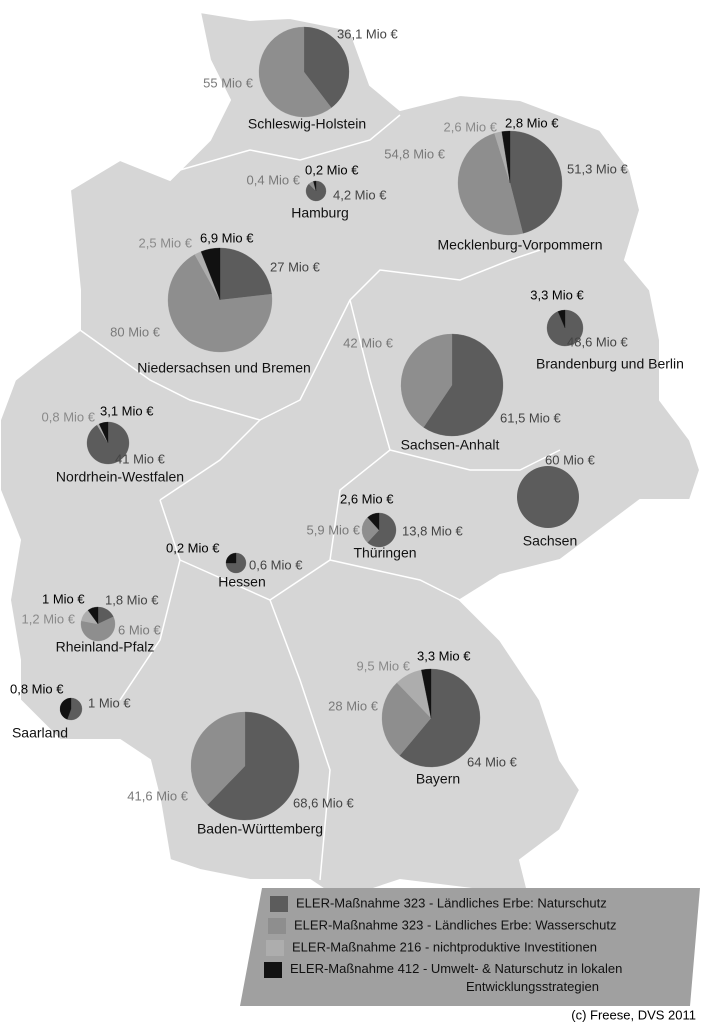 Image resolution: width=712 pixels, height=1024 pixels. Describe the element at coordinates (227, 237) in the screenshot. I see `value-label: 6,9 Mio €` at that location.